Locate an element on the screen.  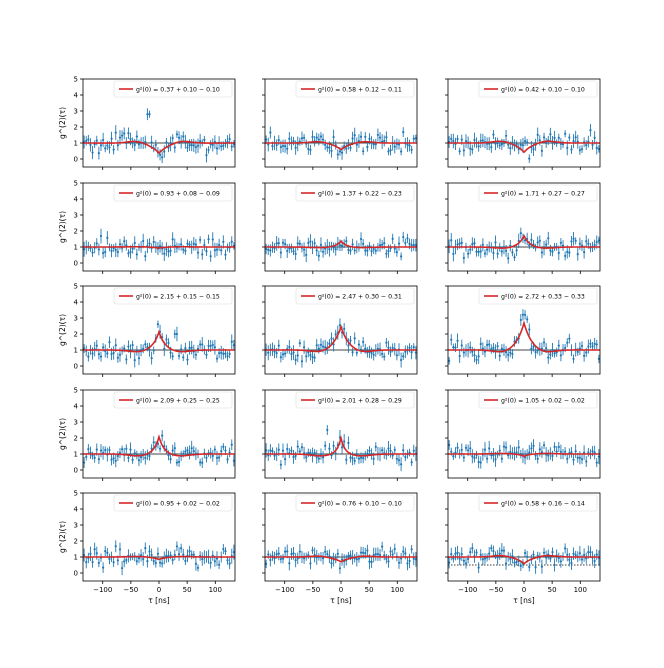
y-tick-label: 0 is located at coordinates (76, 367).